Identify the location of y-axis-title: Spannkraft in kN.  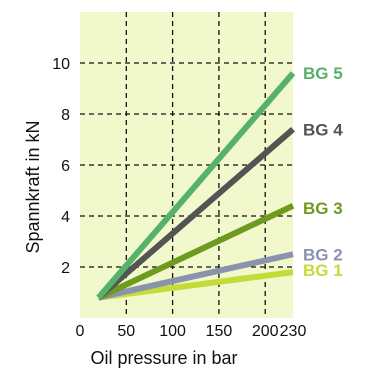
(33, 186).